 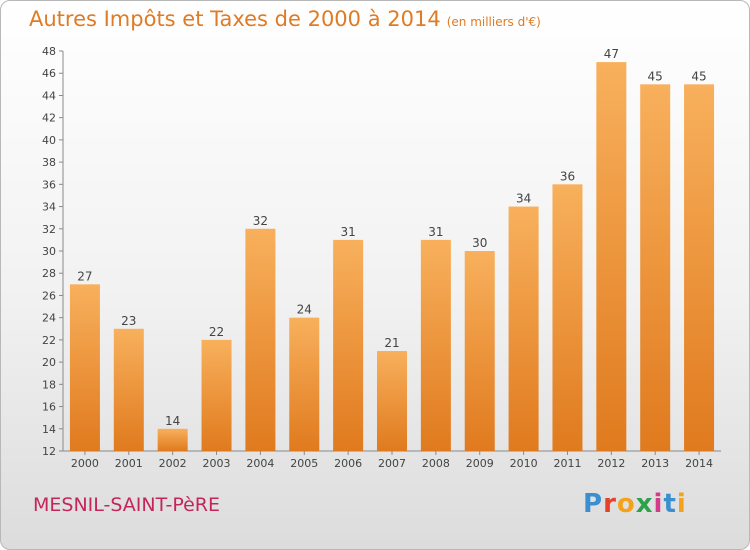 I want to click on x-tick-label: 2001, so click(x=129, y=463).